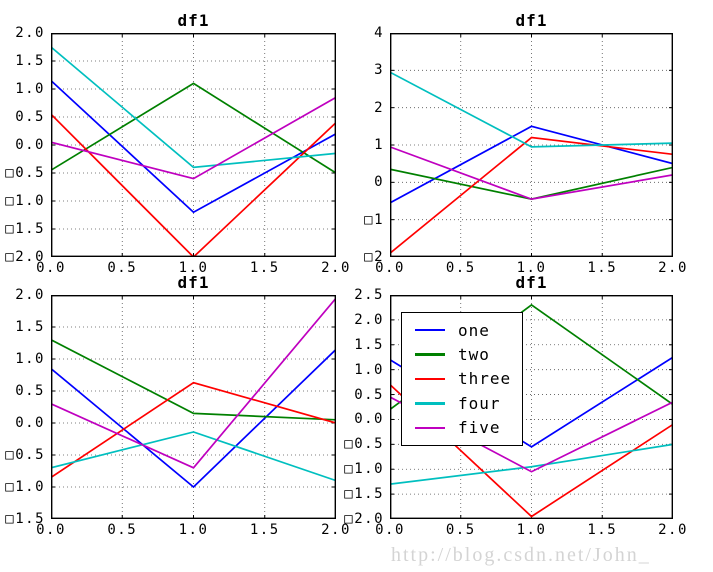  What do you see at coordinates (379, 70) in the screenshot?
I see `y-tick-label: 3` at bounding box center [379, 70].